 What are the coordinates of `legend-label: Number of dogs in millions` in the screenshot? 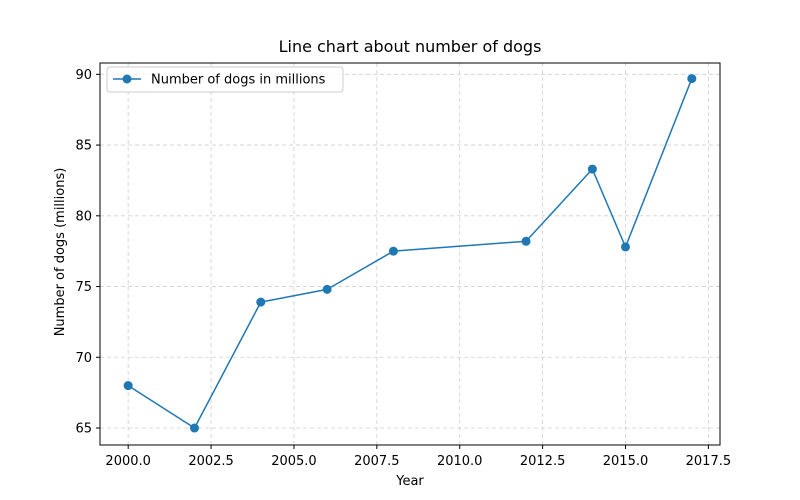 It's located at (238, 80).